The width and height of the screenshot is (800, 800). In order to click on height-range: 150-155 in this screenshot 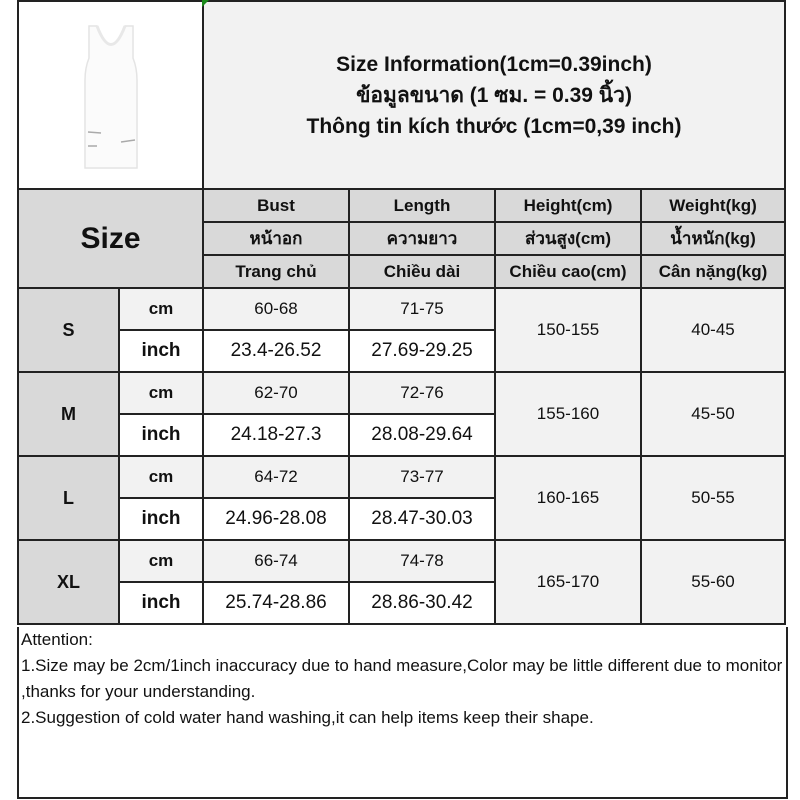, I will do `click(568, 330)`.